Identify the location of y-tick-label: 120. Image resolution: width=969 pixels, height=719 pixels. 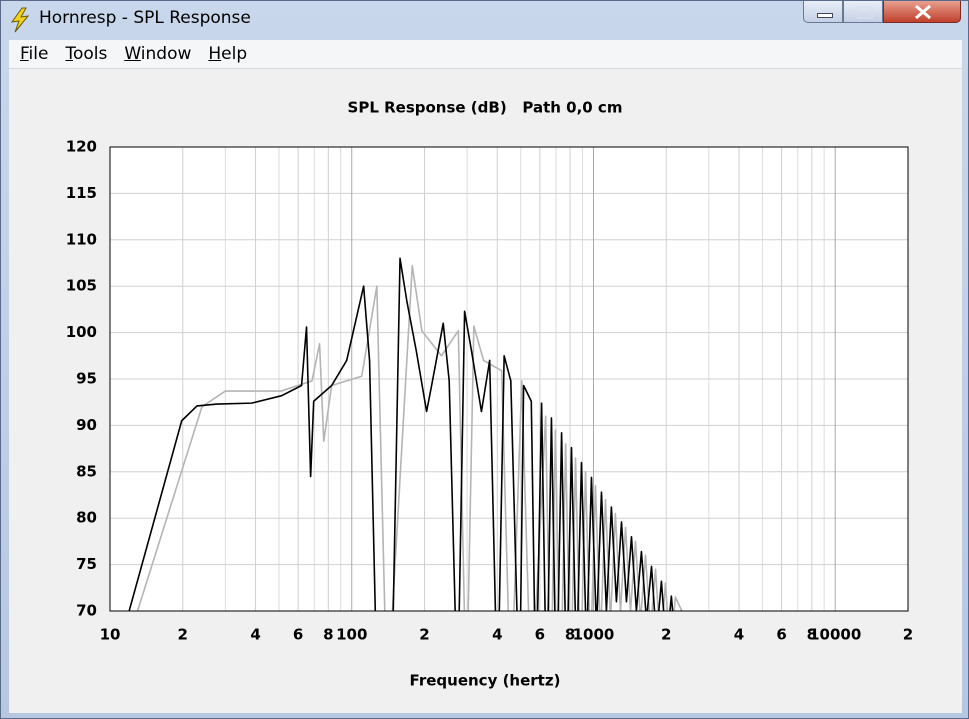
(81, 147).